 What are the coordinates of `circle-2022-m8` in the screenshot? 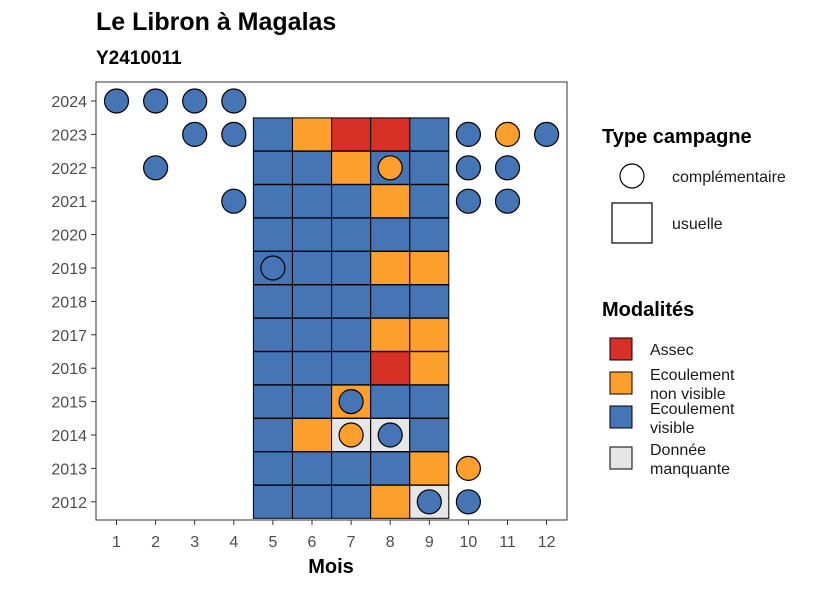 It's located at (390, 168).